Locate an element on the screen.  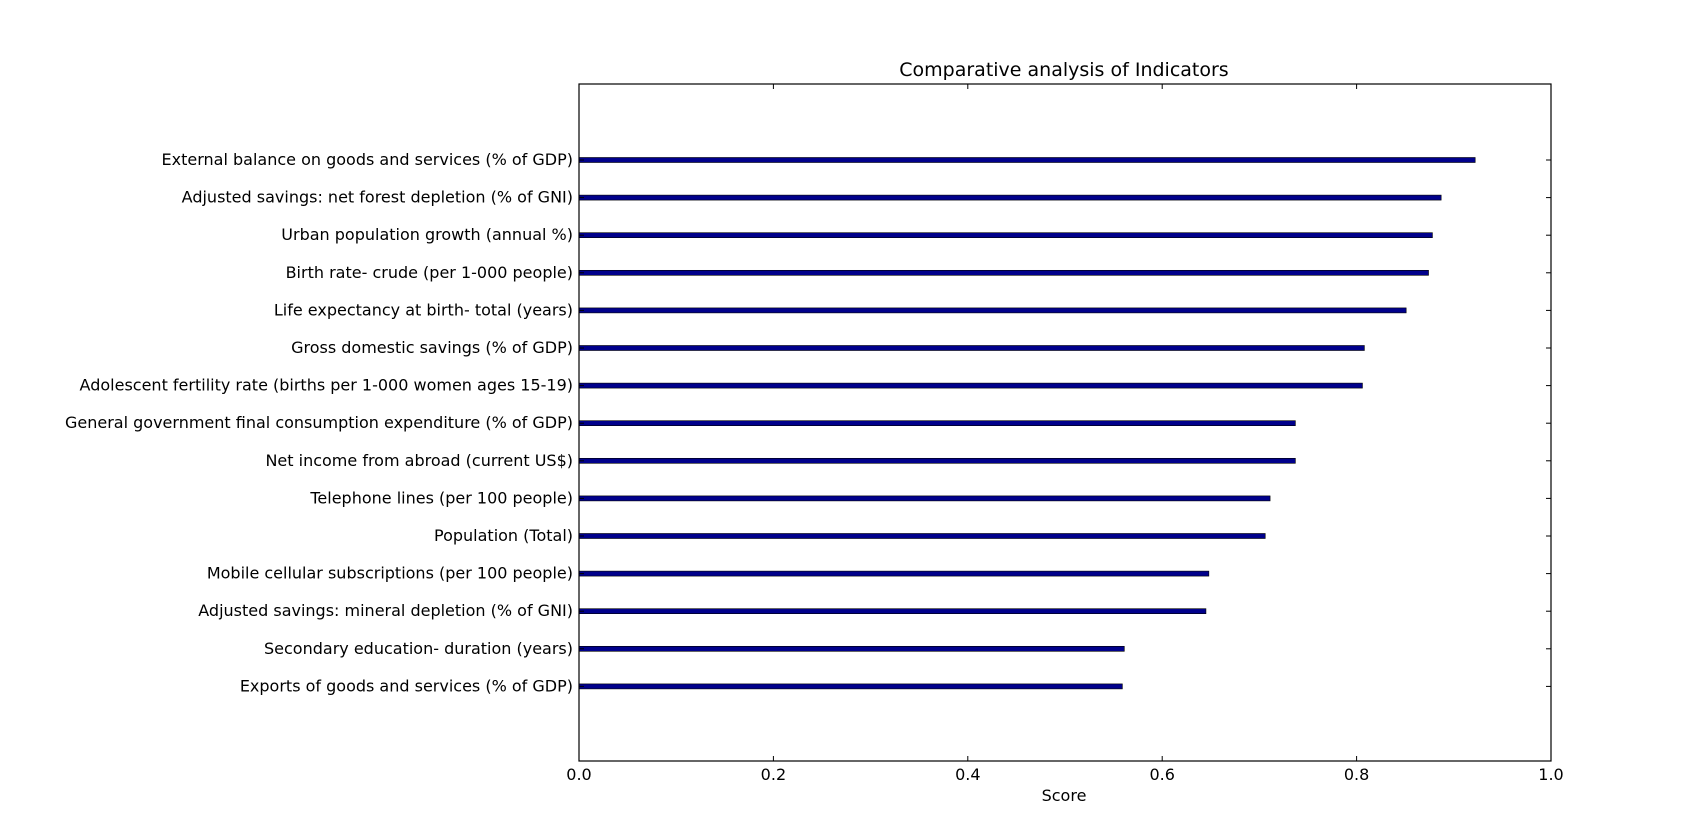
y-tick-label: Population (Total) is located at coordinates (503, 535).